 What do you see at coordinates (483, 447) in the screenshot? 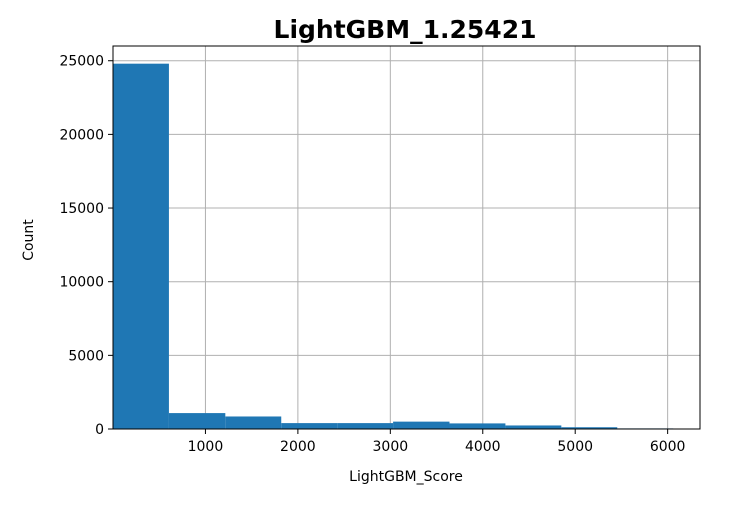
I see `x-tick-label: 4000` at bounding box center [483, 447].